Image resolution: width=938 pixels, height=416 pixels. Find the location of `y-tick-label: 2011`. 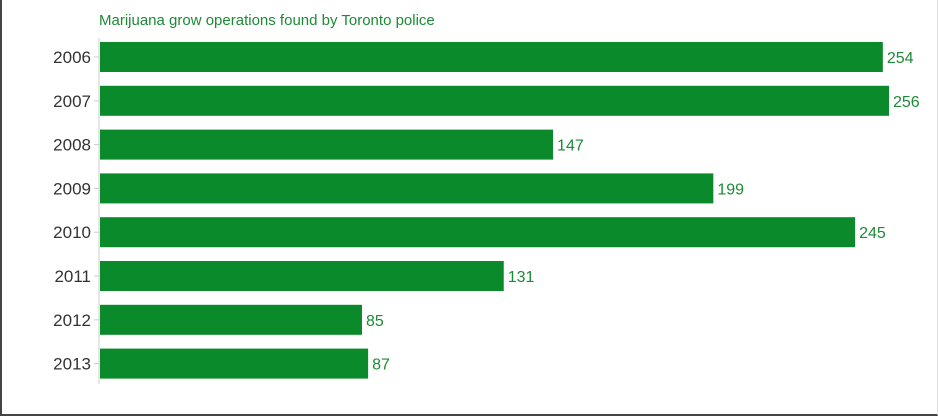

y-tick-label: 2011 is located at coordinates (72, 276).